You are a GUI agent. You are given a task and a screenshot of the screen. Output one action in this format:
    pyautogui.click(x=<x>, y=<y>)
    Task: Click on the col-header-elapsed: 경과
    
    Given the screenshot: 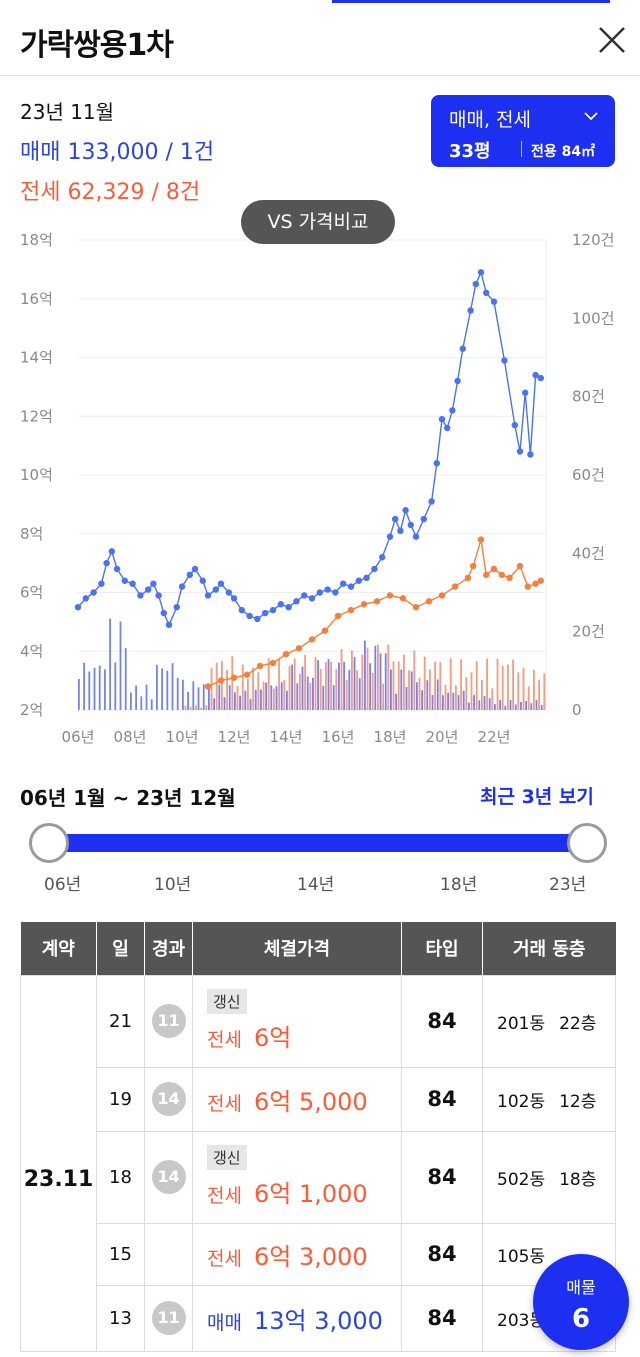 What is the action you would take?
    pyautogui.click(x=168, y=948)
    